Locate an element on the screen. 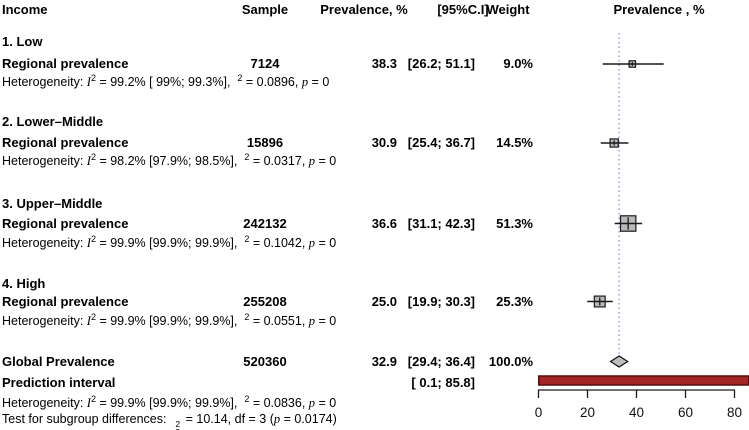 Image resolution: width=749 pixels, height=430 pixels. prevalence-value: 25.0 is located at coordinates (384, 301).